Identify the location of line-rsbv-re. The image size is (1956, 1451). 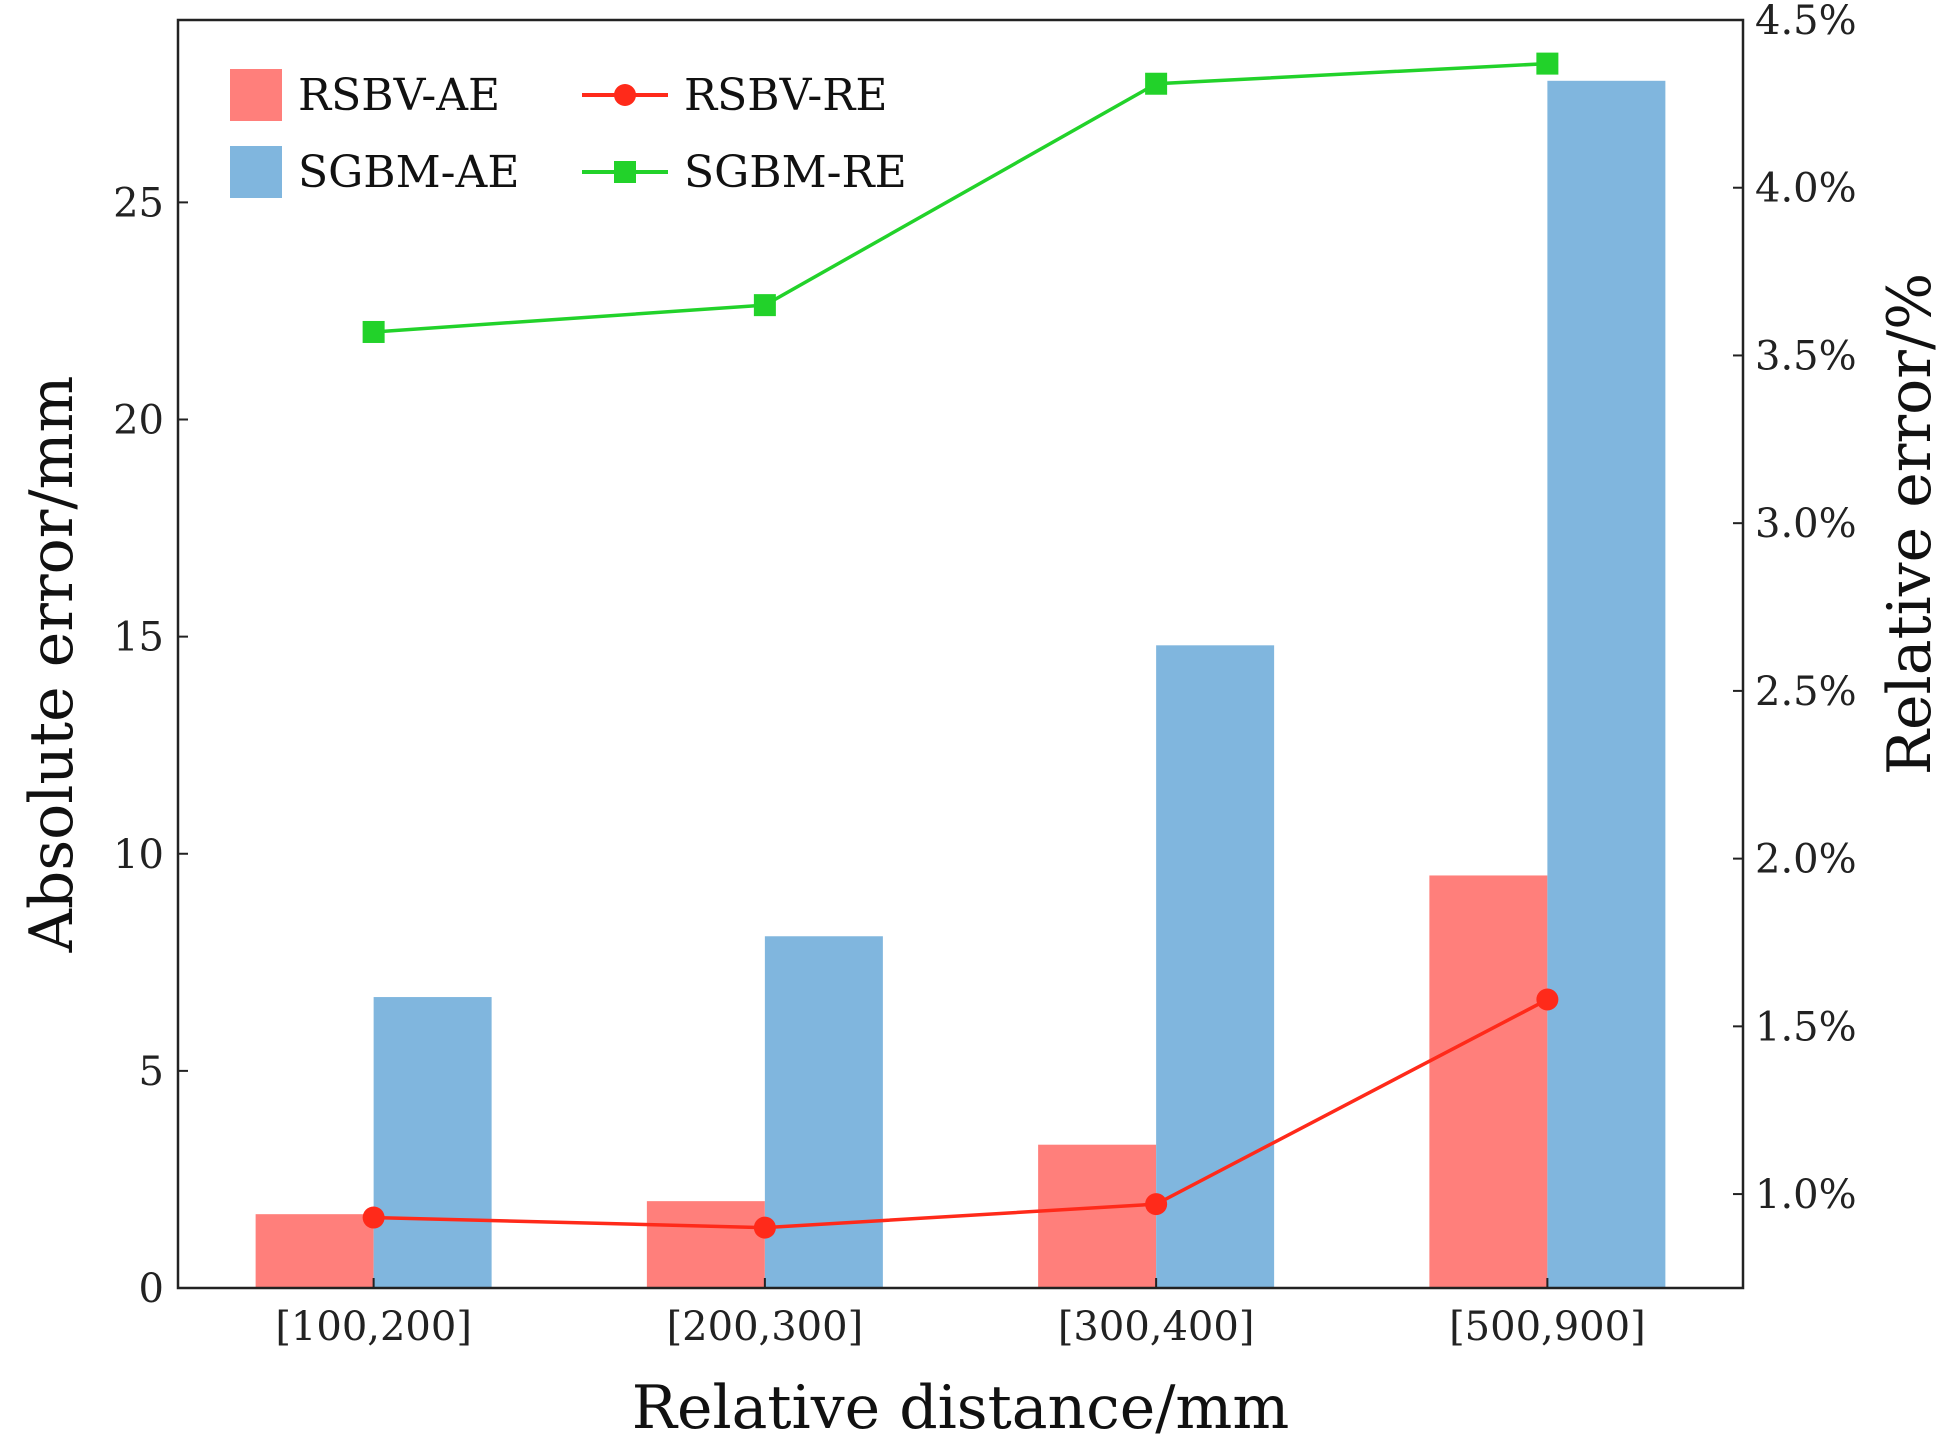
(961, 1113).